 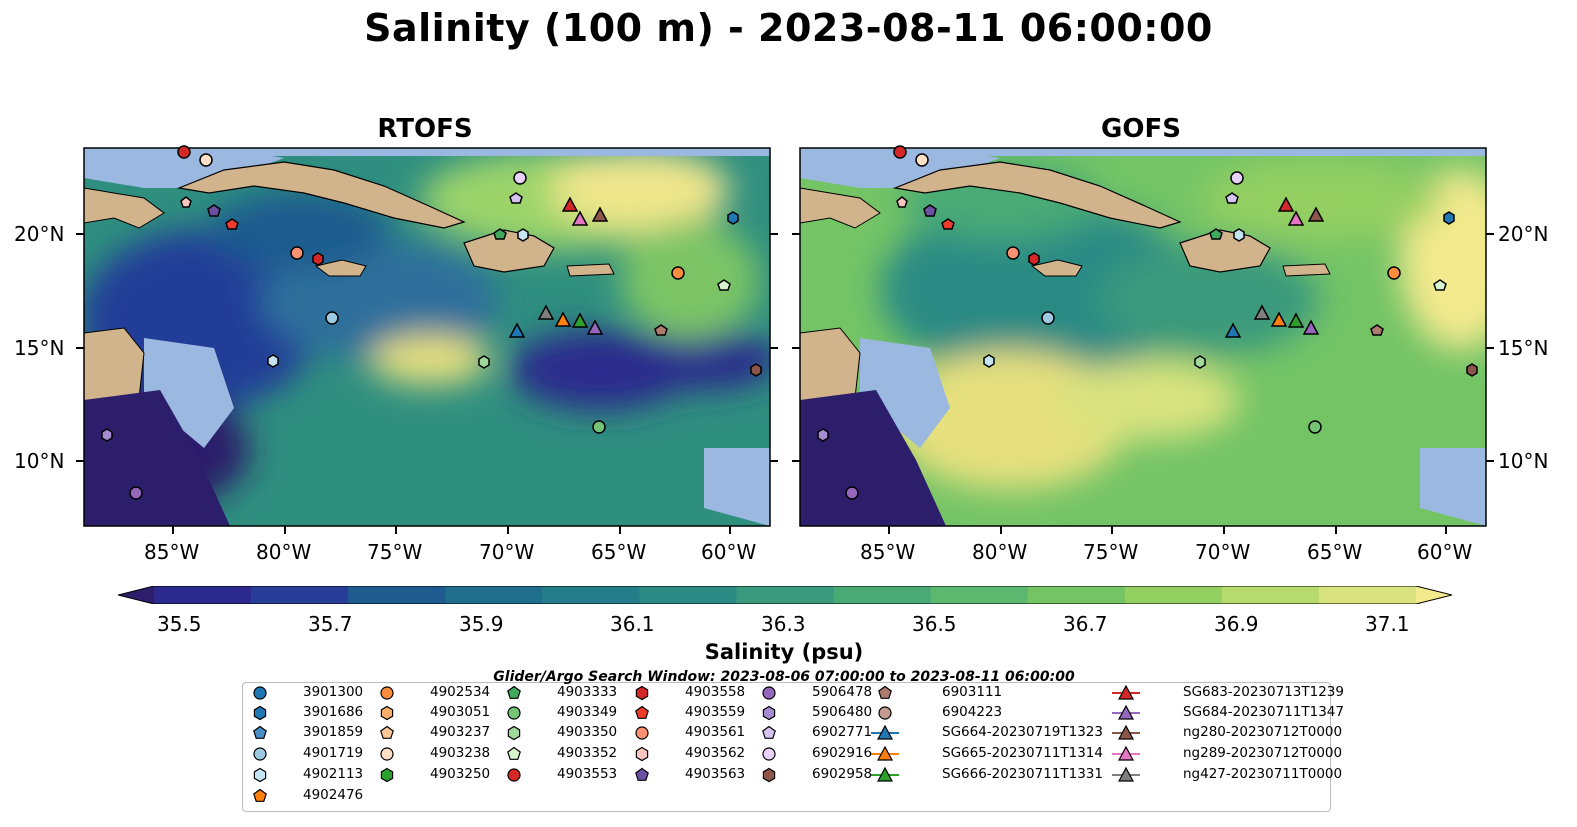 What do you see at coordinates (587, 753) in the screenshot?
I see `legend-label: 4903352` at bounding box center [587, 753].